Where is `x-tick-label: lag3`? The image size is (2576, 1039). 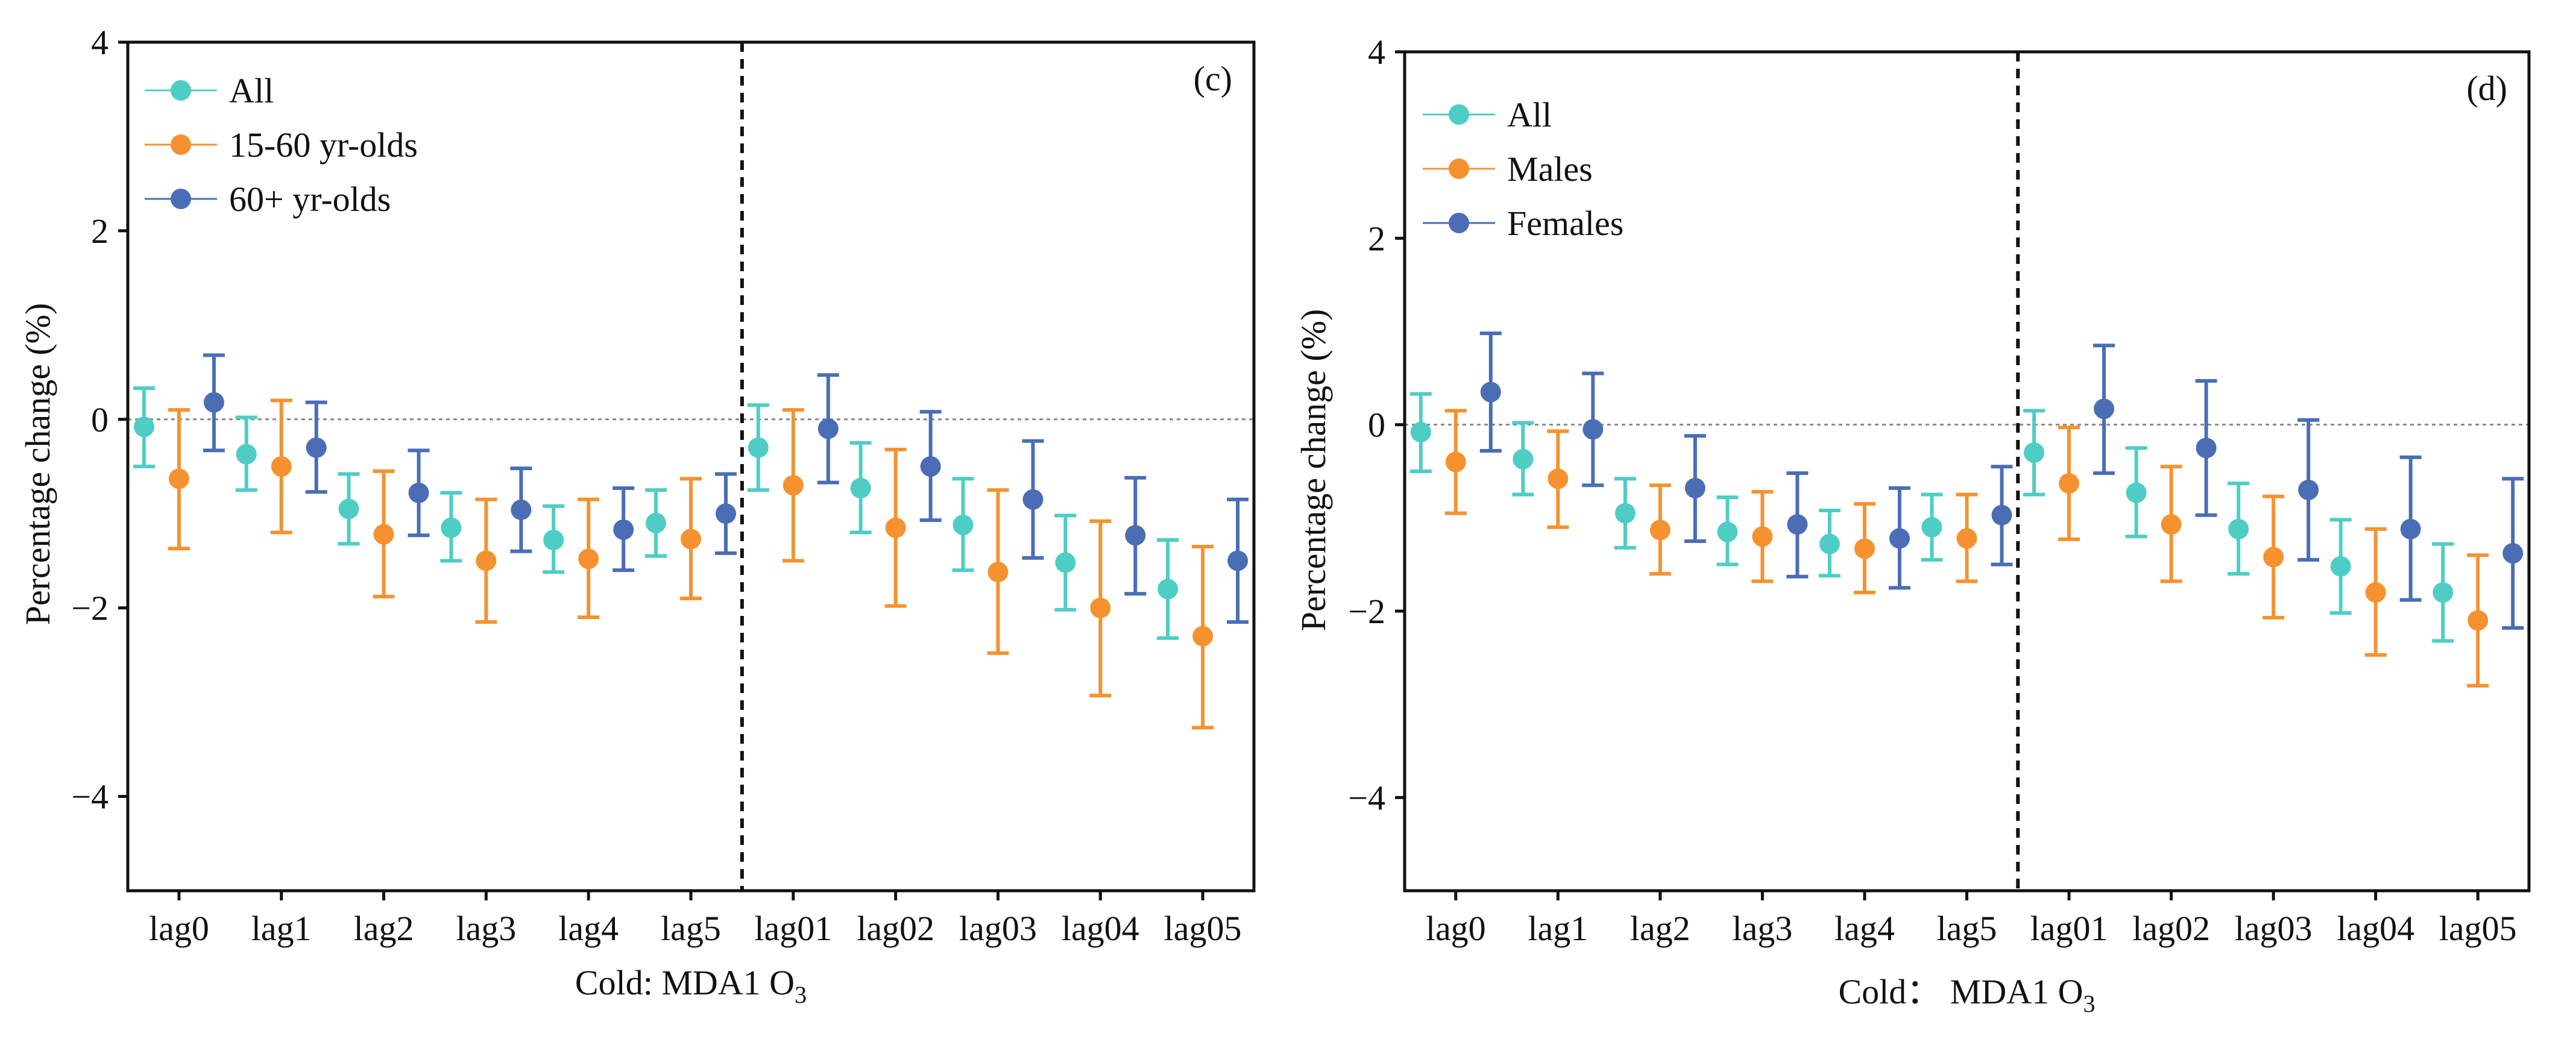
x-tick-label: lag3 is located at coordinates (486, 928).